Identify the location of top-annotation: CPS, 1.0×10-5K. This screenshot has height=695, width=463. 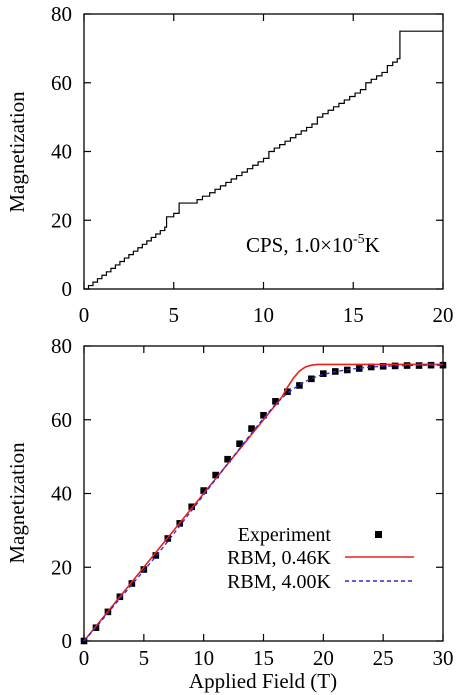
(313, 244).